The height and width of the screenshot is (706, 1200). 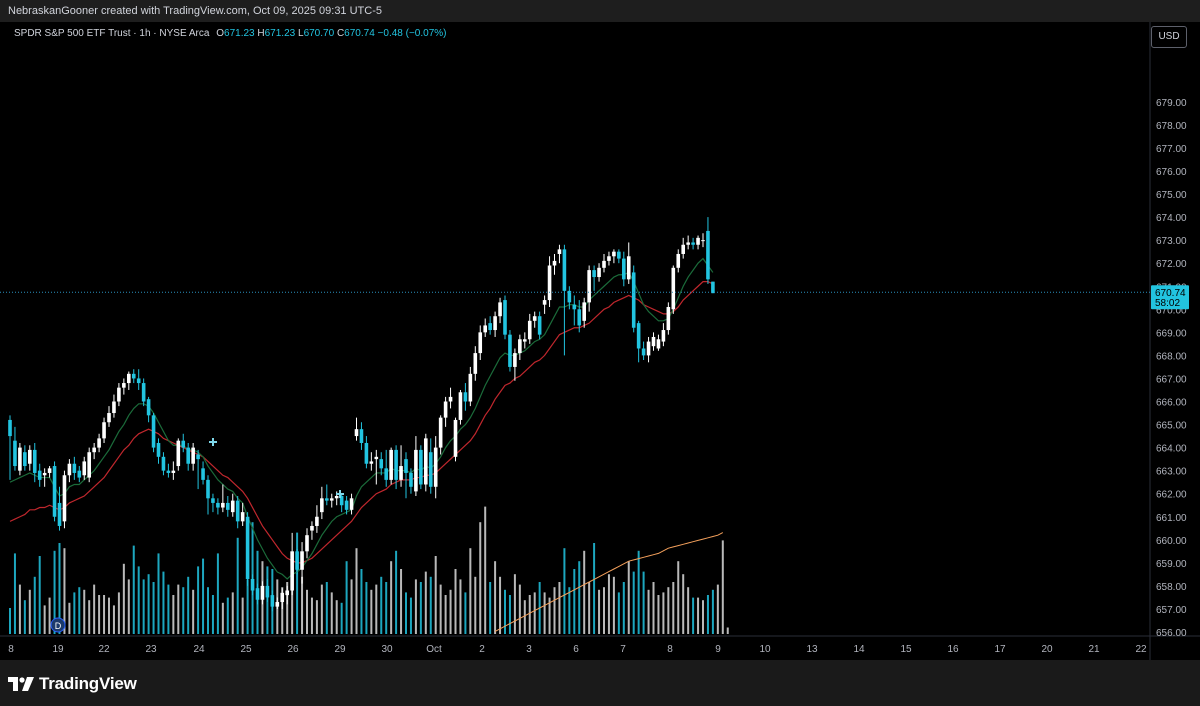 What do you see at coordinates (859, 649) in the screenshot?
I see `time-tick-label: 14` at bounding box center [859, 649].